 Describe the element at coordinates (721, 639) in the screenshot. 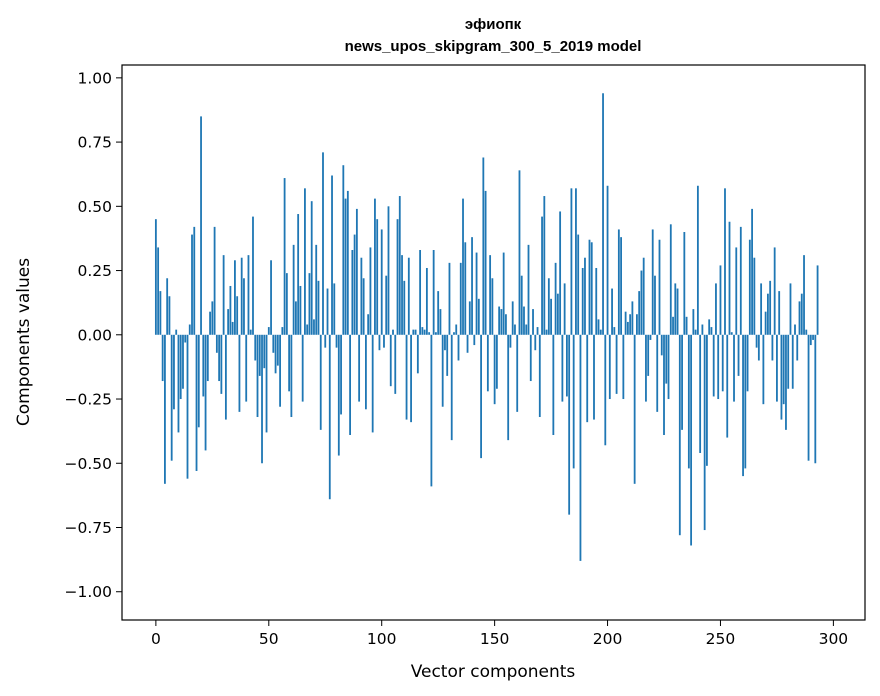

I see `x-tick-label: 250` at that location.